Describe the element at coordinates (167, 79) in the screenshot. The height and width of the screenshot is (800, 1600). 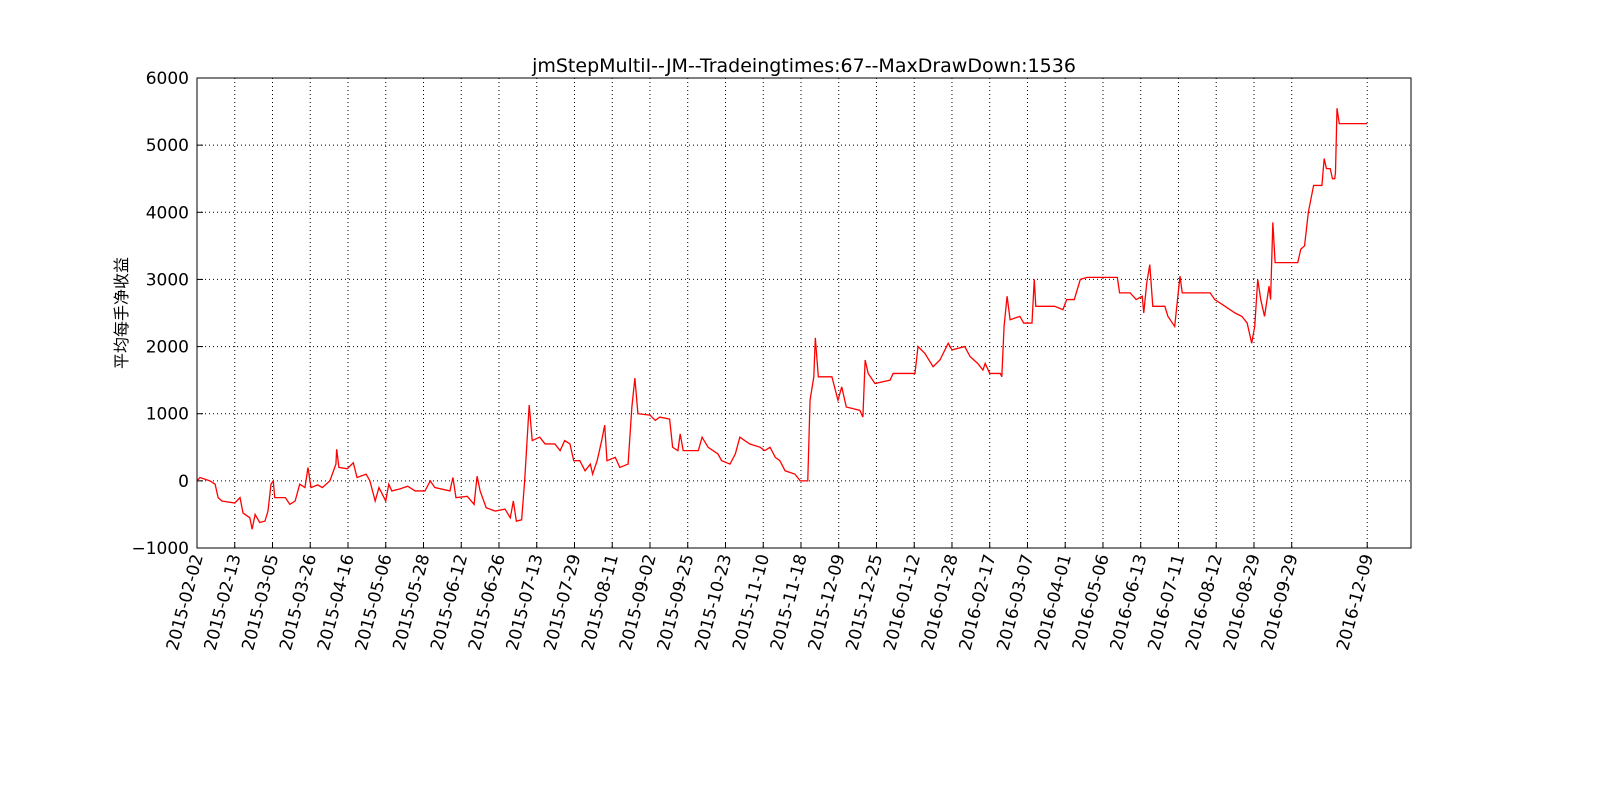
I see `y-tick-label: 6000` at that location.